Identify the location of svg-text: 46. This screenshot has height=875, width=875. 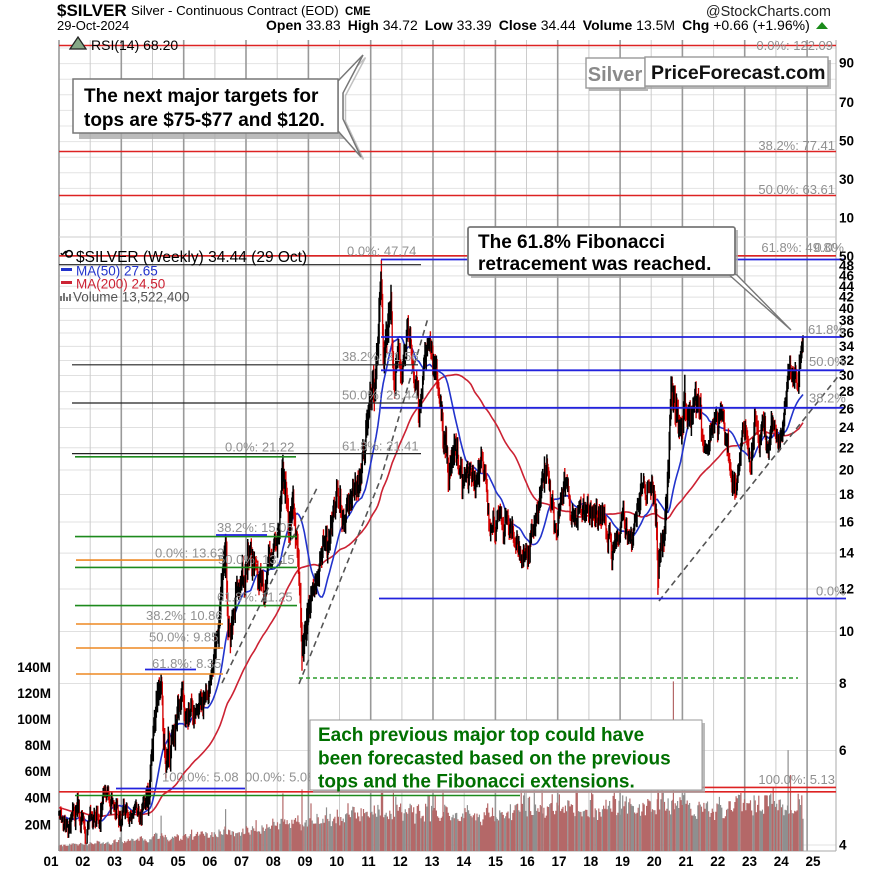
(847, 275).